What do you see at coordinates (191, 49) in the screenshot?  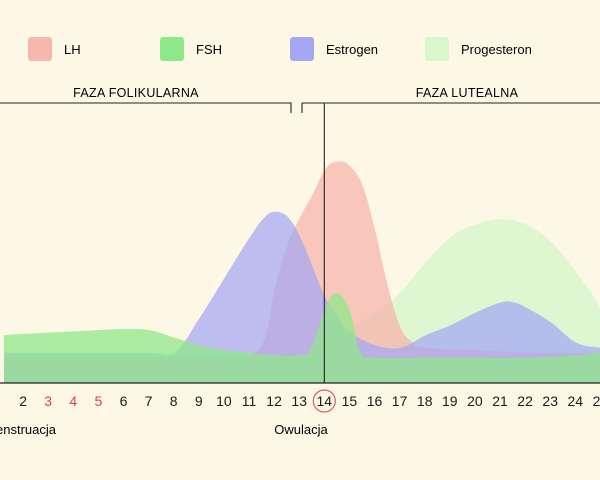 I see `legend-item-fsh: FSH` at bounding box center [191, 49].